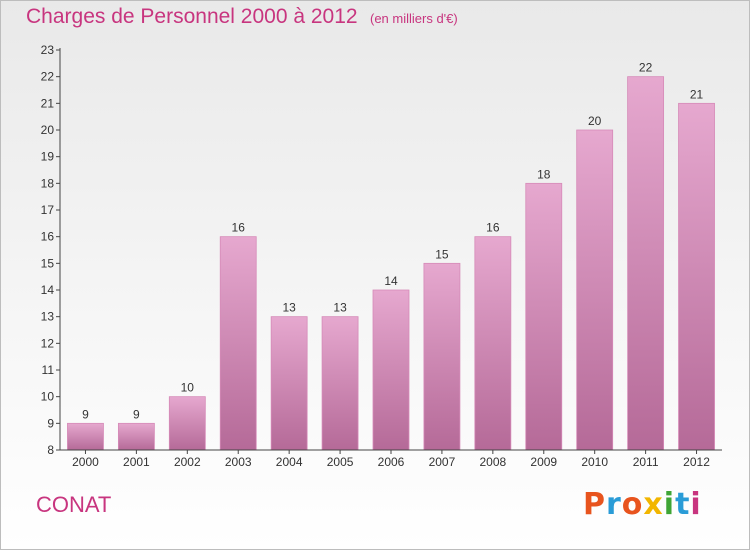  What do you see at coordinates (442, 356) in the screenshot?
I see `bar-2007` at bounding box center [442, 356].